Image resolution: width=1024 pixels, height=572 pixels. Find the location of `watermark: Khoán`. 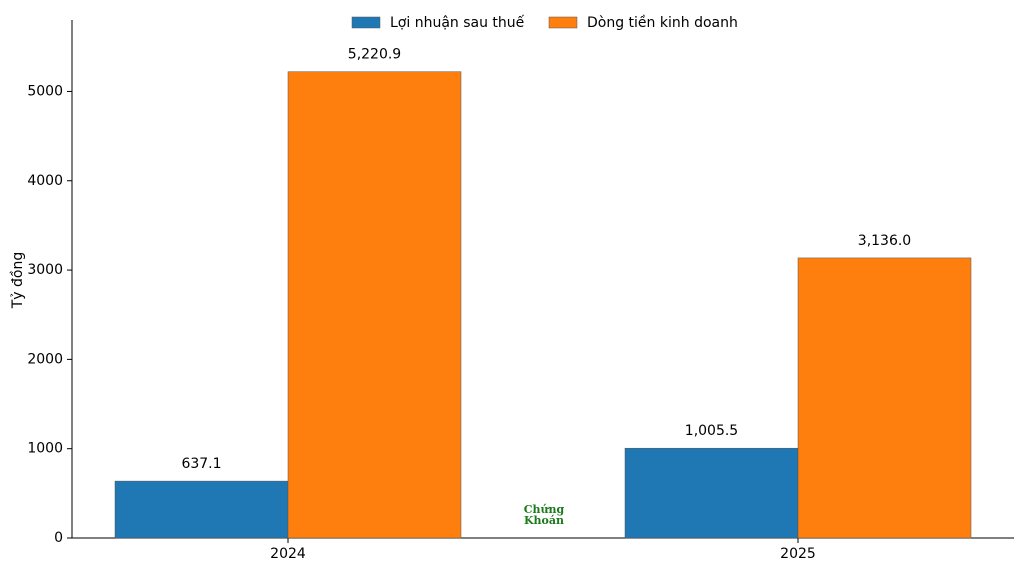

watermark: Khoán is located at coordinates (544, 520).